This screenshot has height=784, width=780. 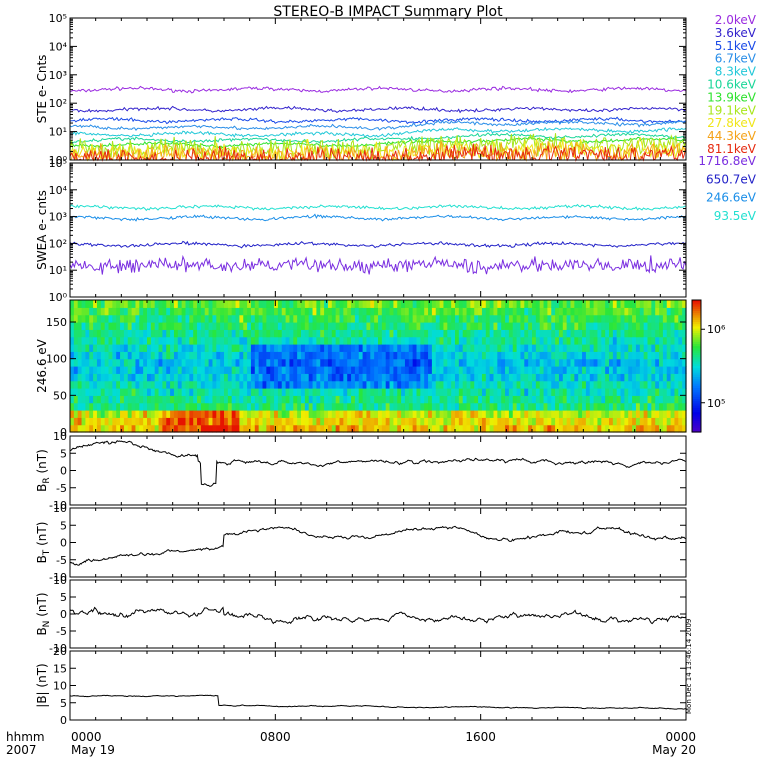 I want to click on x-date-label: May 19, so click(x=93, y=750).